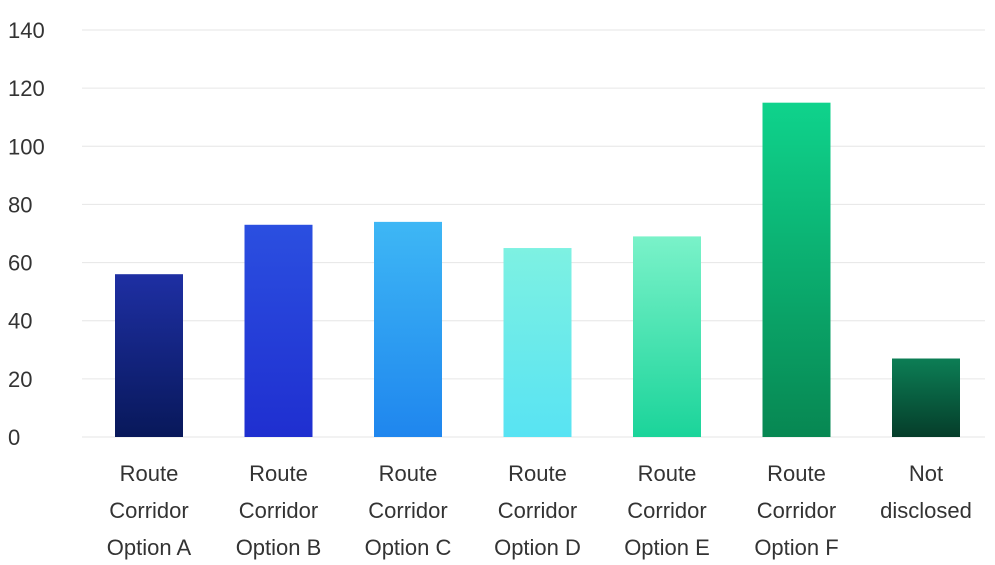 Image resolution: width=995 pixels, height=565 pixels. Describe the element at coordinates (26, 234) in the screenshot. I see `y-axis-ticks: 0 20 40 60 80 100 120 140` at that location.